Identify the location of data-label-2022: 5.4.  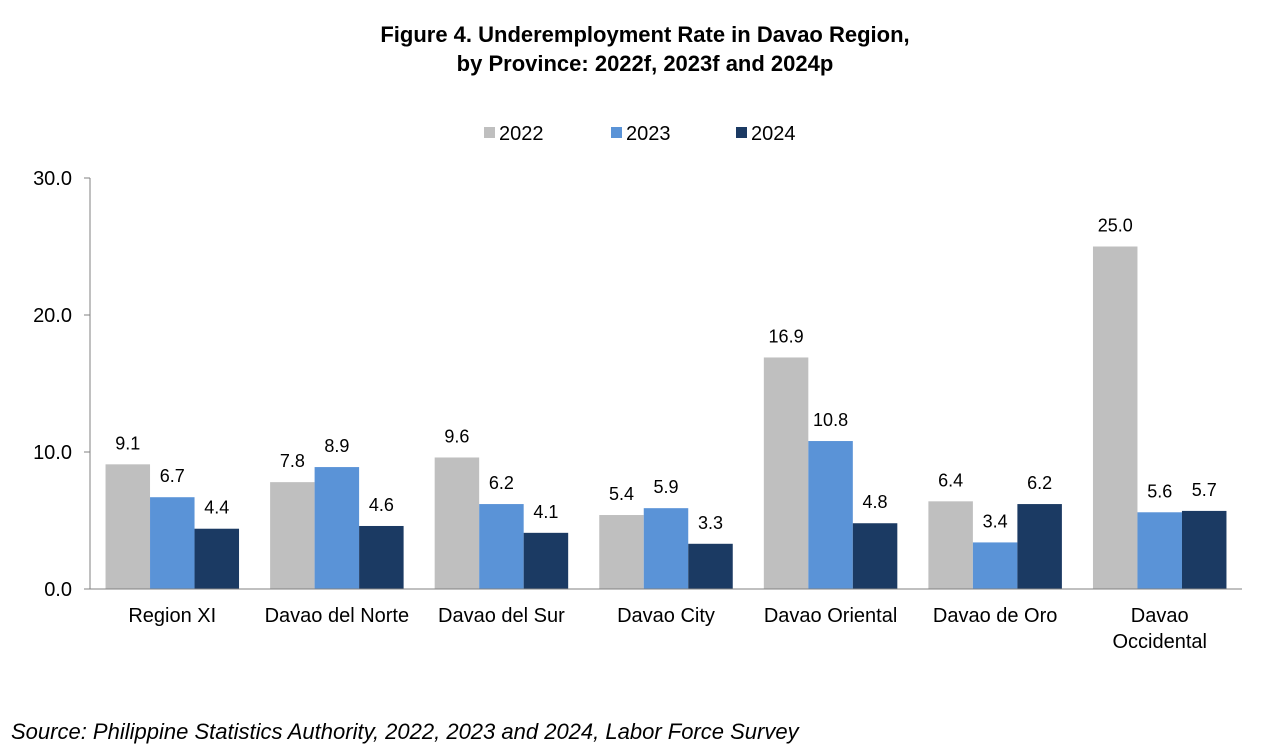
(621, 494).